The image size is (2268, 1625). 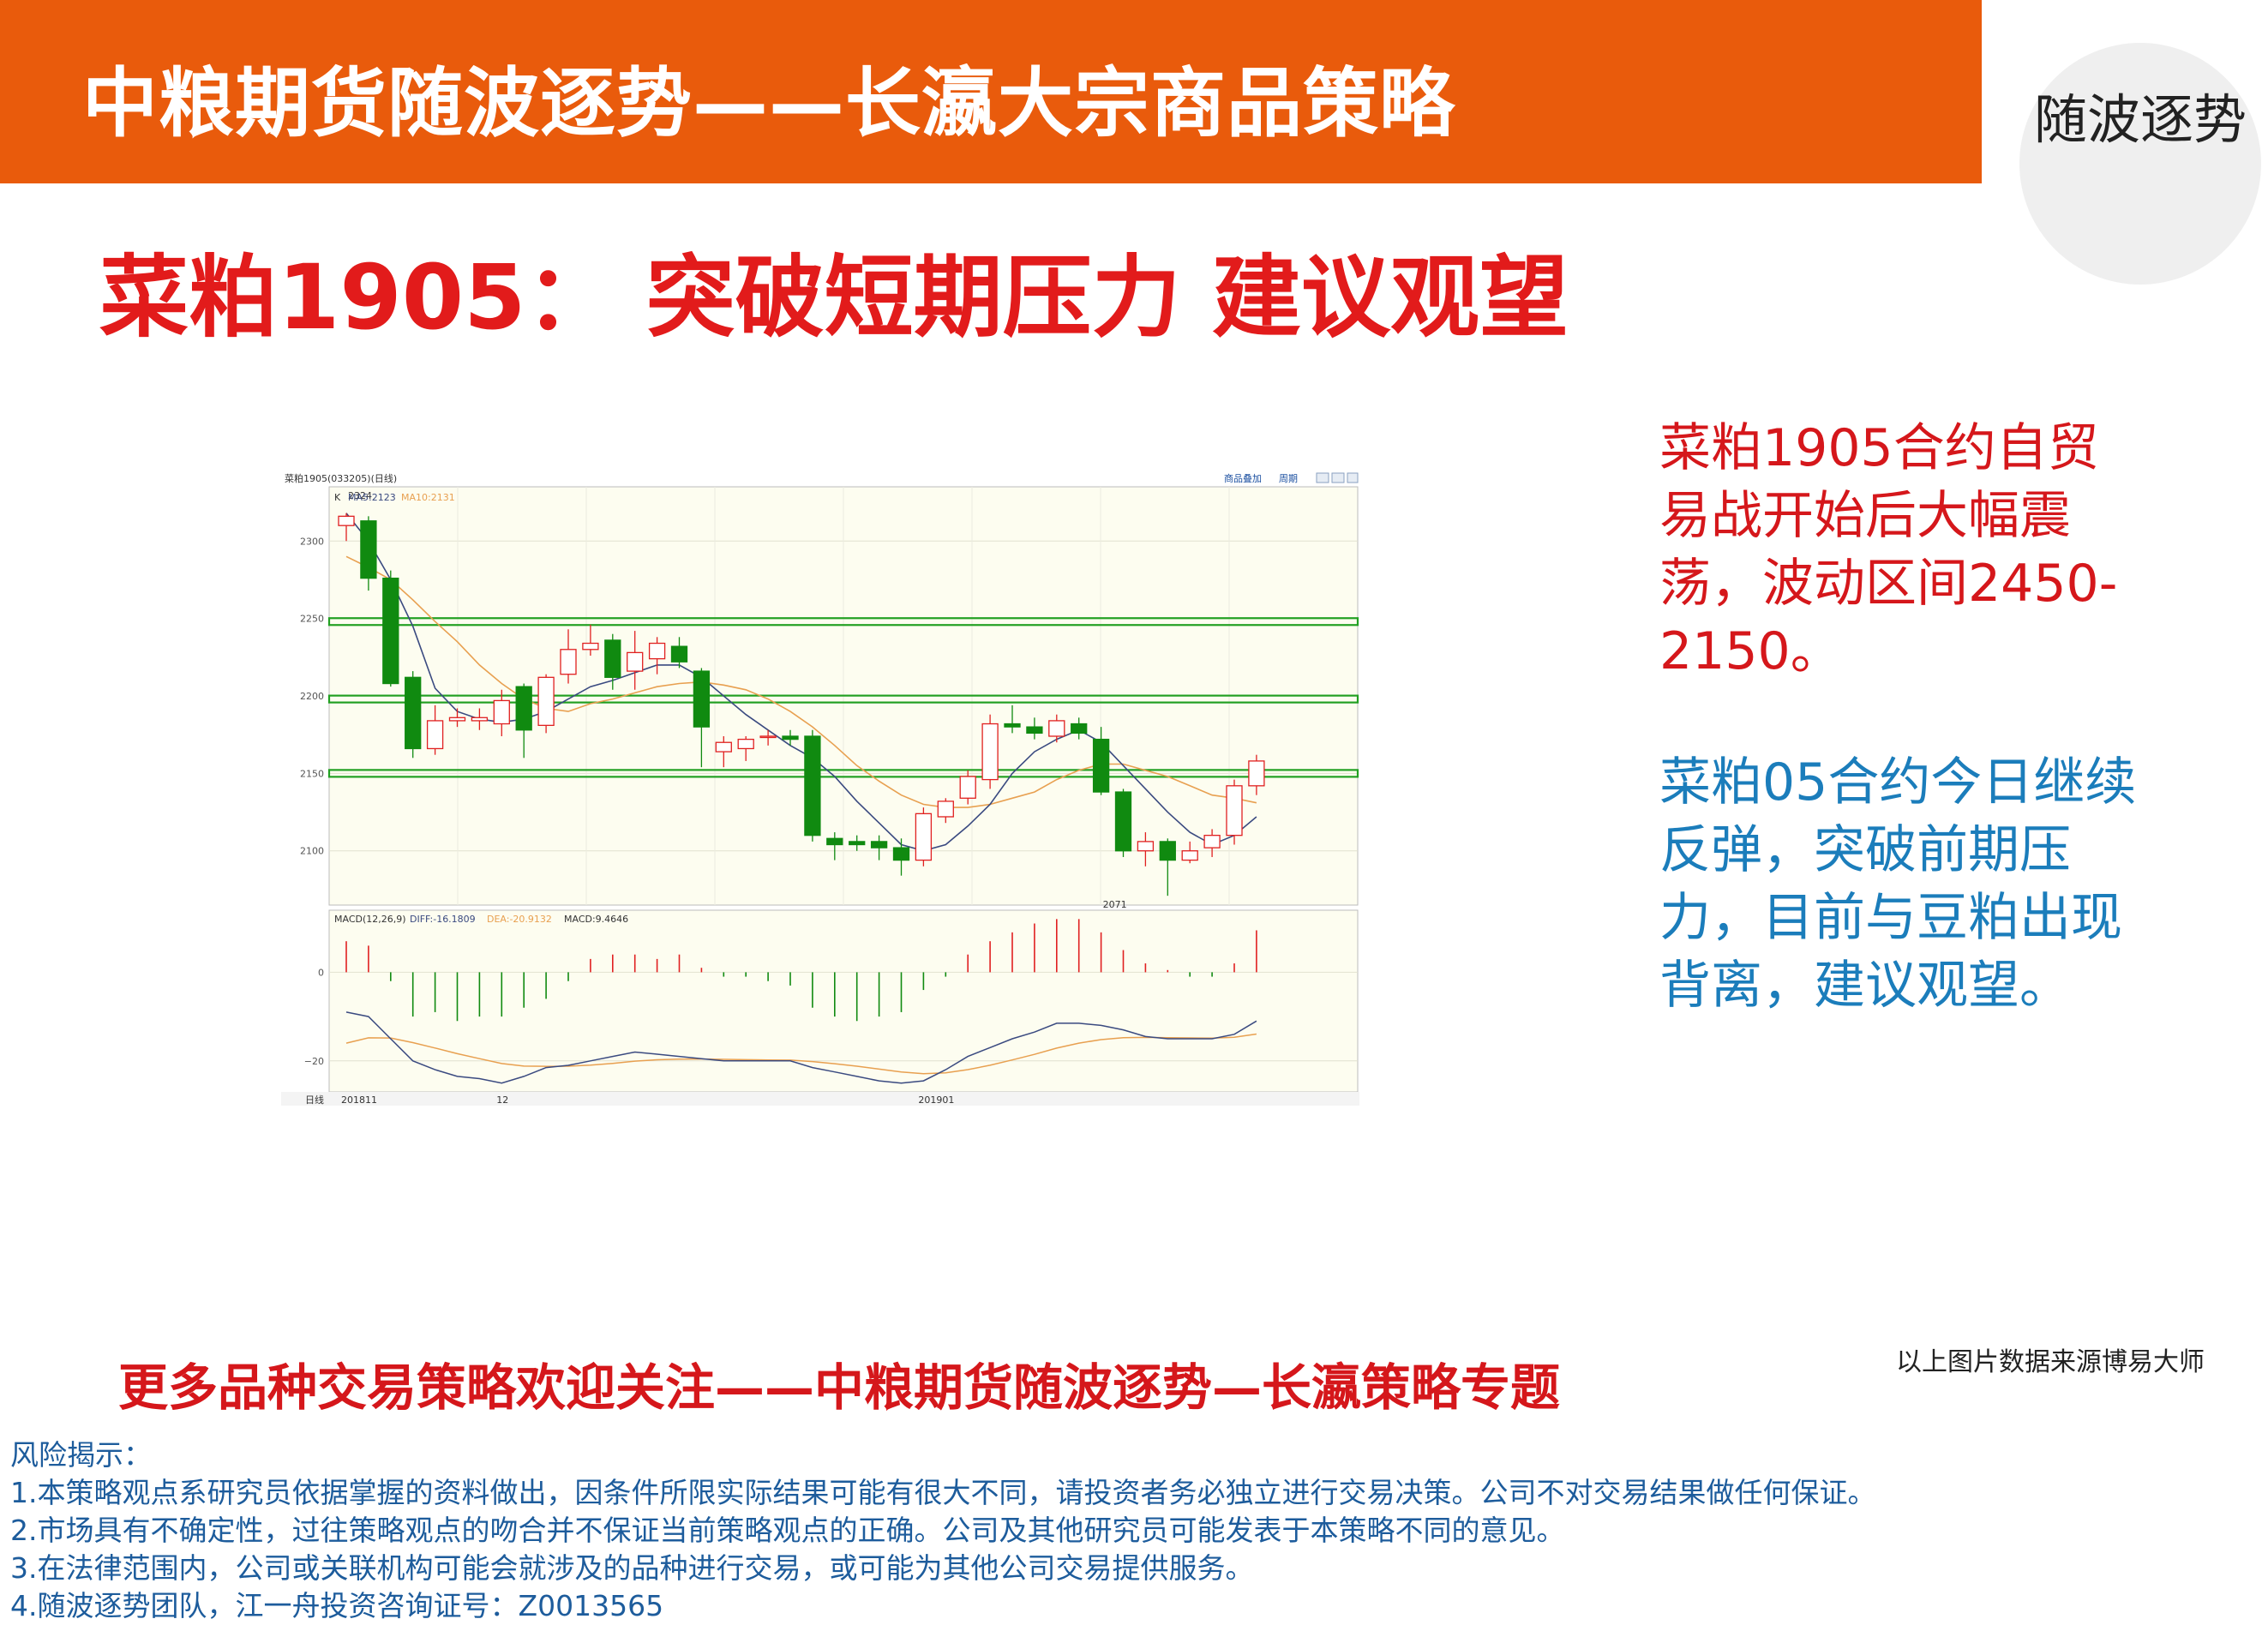 I want to click on source-note: 以上图片数据来源博易大师, so click(x=2050, y=1362).